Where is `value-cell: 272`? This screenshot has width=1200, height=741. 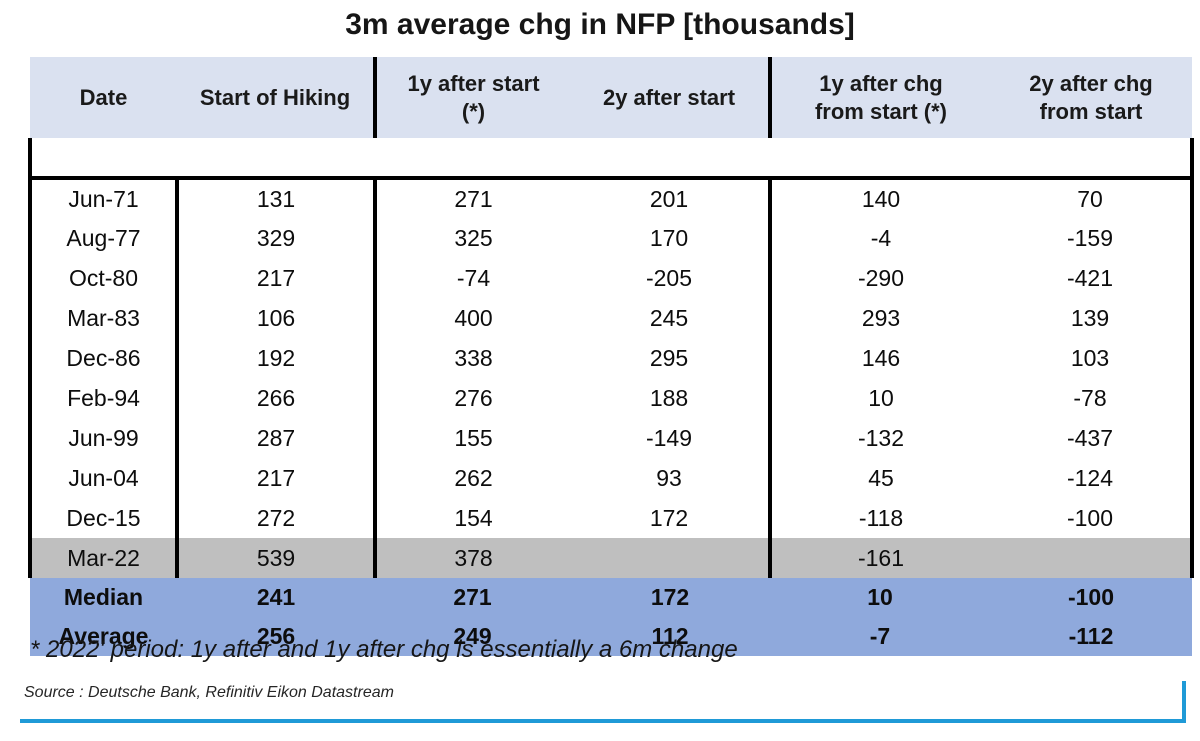
value-cell: 272 is located at coordinates (275, 518).